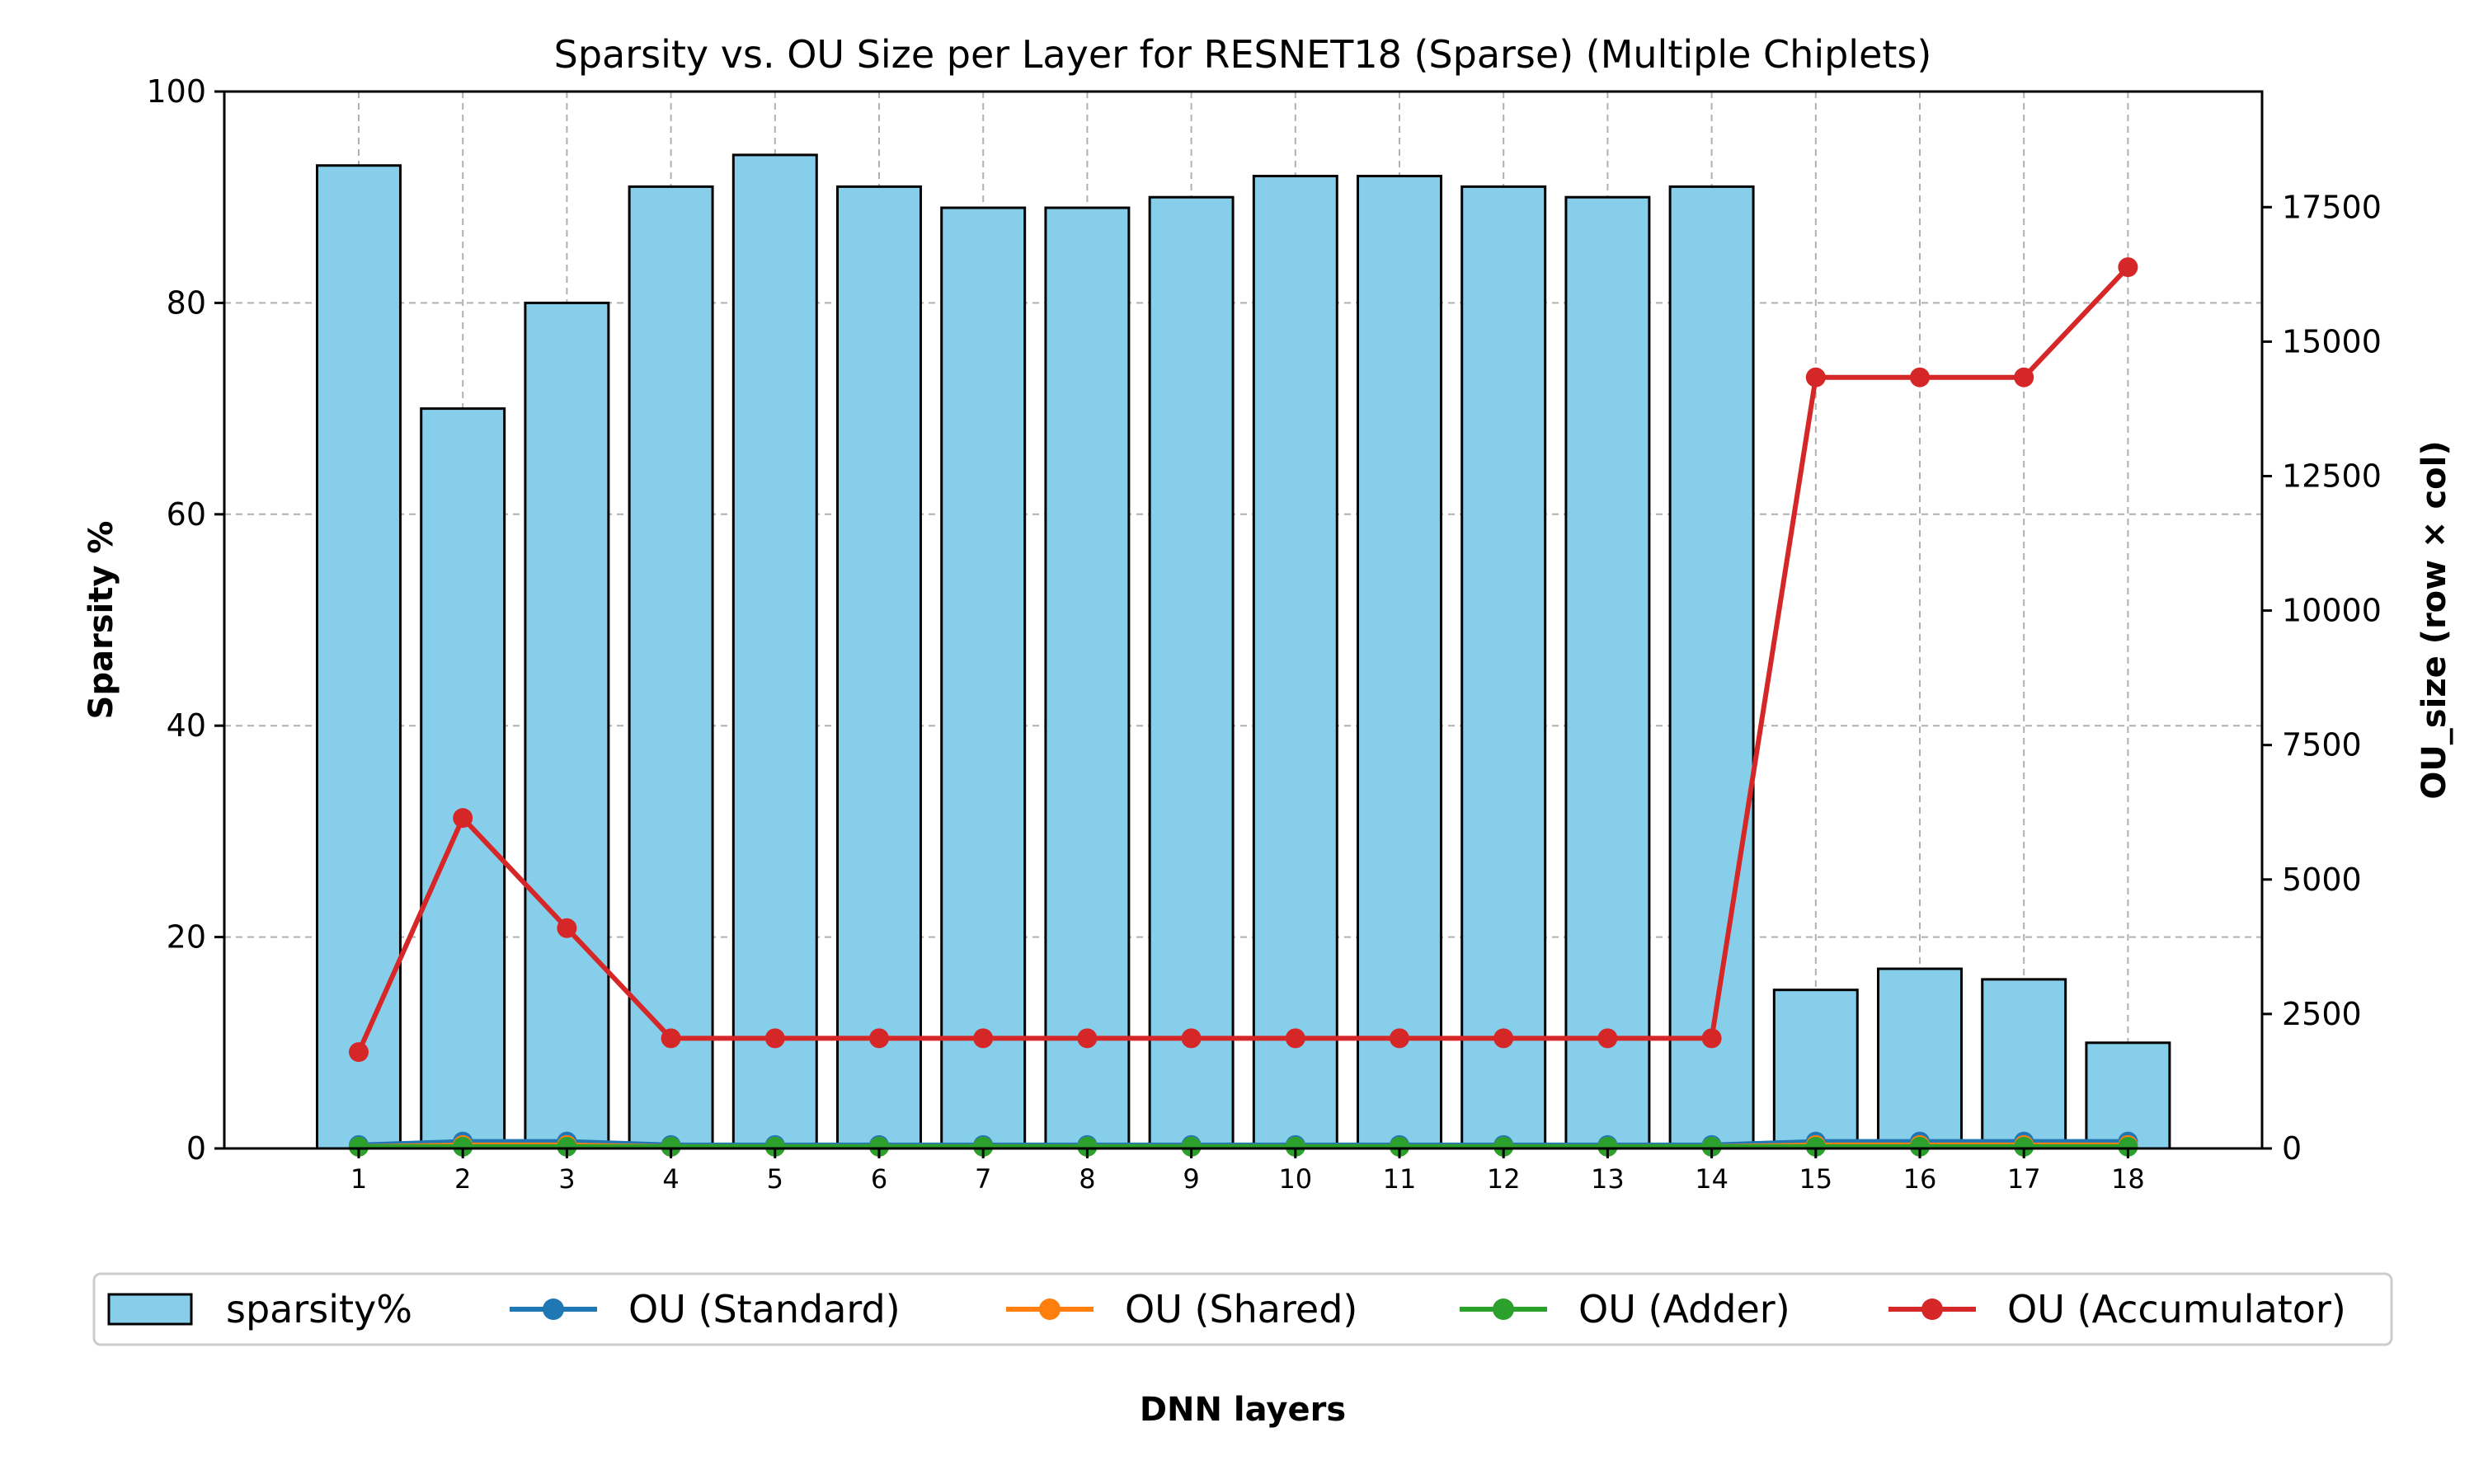 The width and height of the screenshot is (2474, 1484). Describe the element at coordinates (879, 1179) in the screenshot. I see `x-tick-label: 6` at that location.